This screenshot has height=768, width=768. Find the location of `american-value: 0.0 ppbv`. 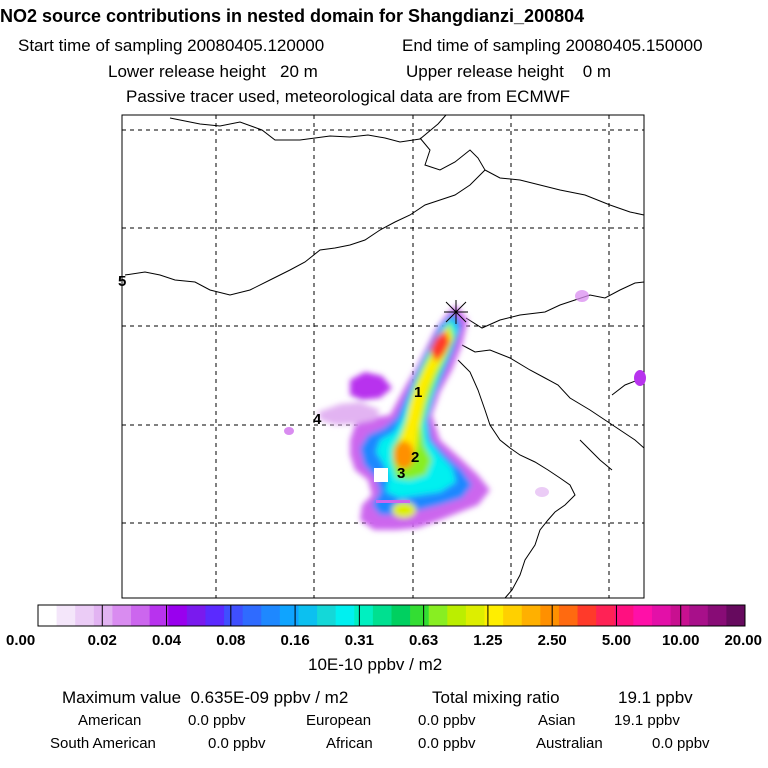

american-value: 0.0 ppbv is located at coordinates (217, 720).